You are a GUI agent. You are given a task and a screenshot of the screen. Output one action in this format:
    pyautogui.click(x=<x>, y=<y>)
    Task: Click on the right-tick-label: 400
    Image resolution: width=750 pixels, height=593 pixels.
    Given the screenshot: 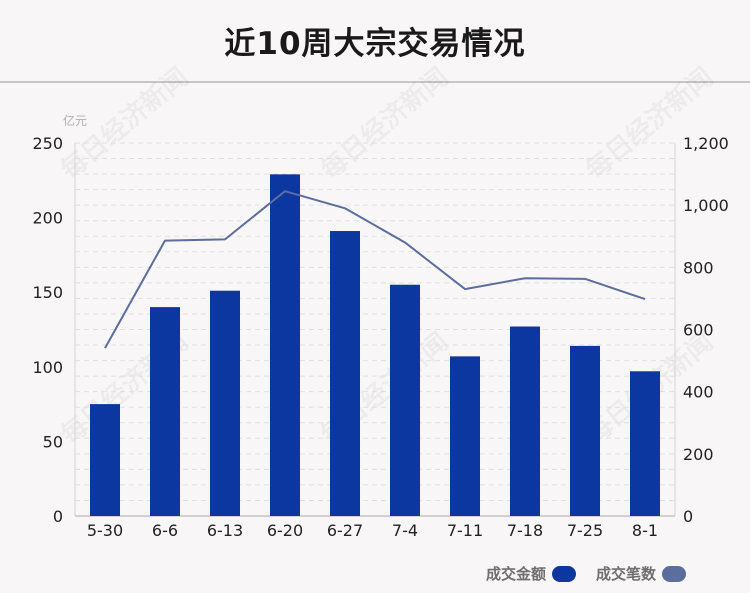 What is the action you would take?
    pyautogui.click(x=698, y=392)
    